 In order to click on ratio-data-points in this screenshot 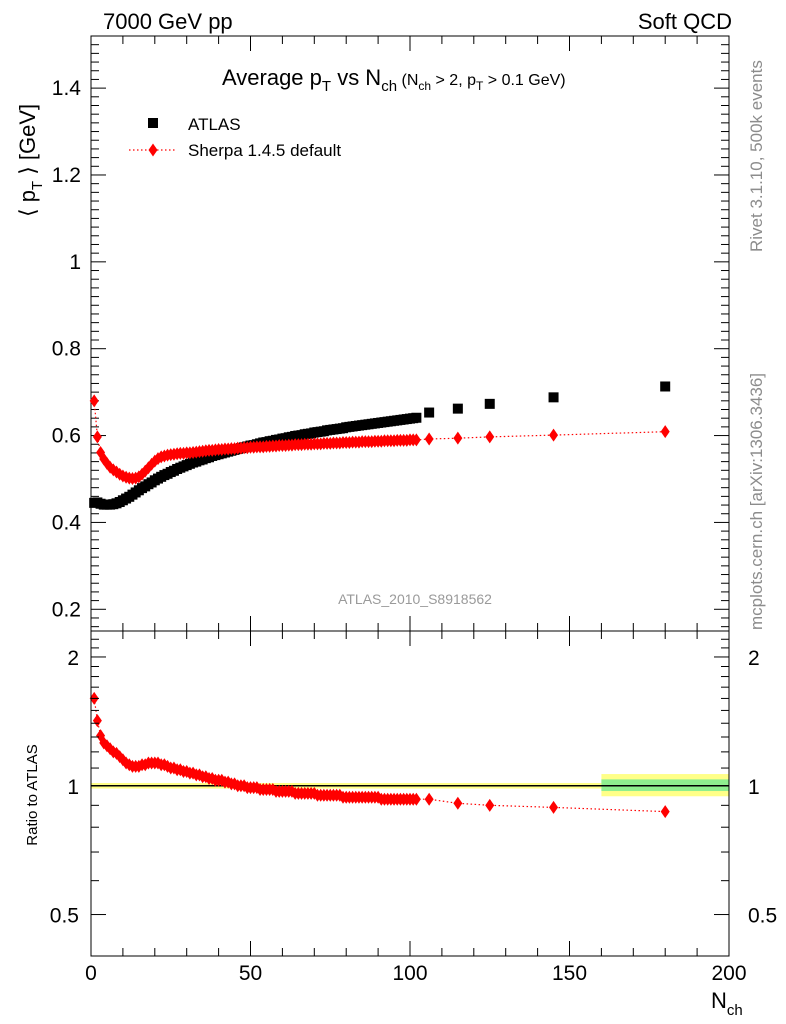, I will do `click(379, 755)`.